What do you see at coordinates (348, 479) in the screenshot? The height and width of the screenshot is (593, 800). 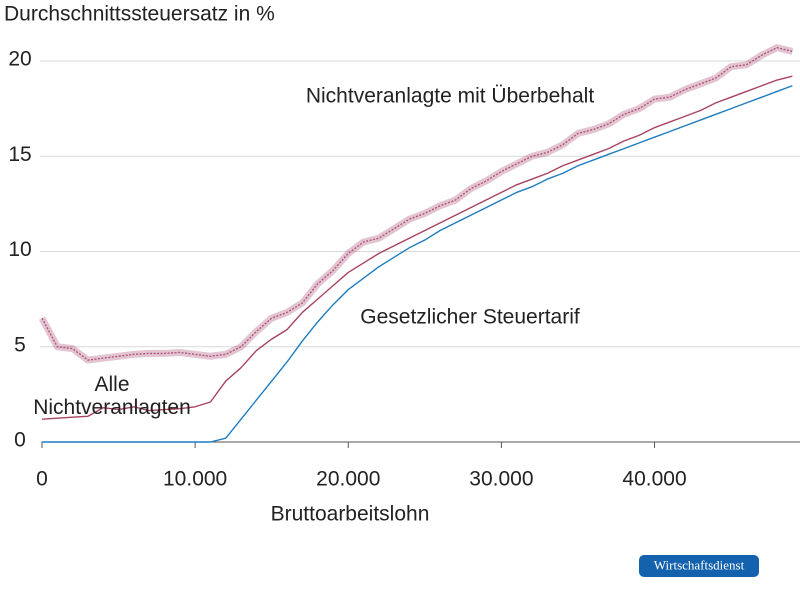 I see `x-tick-label: 20.000` at bounding box center [348, 479].